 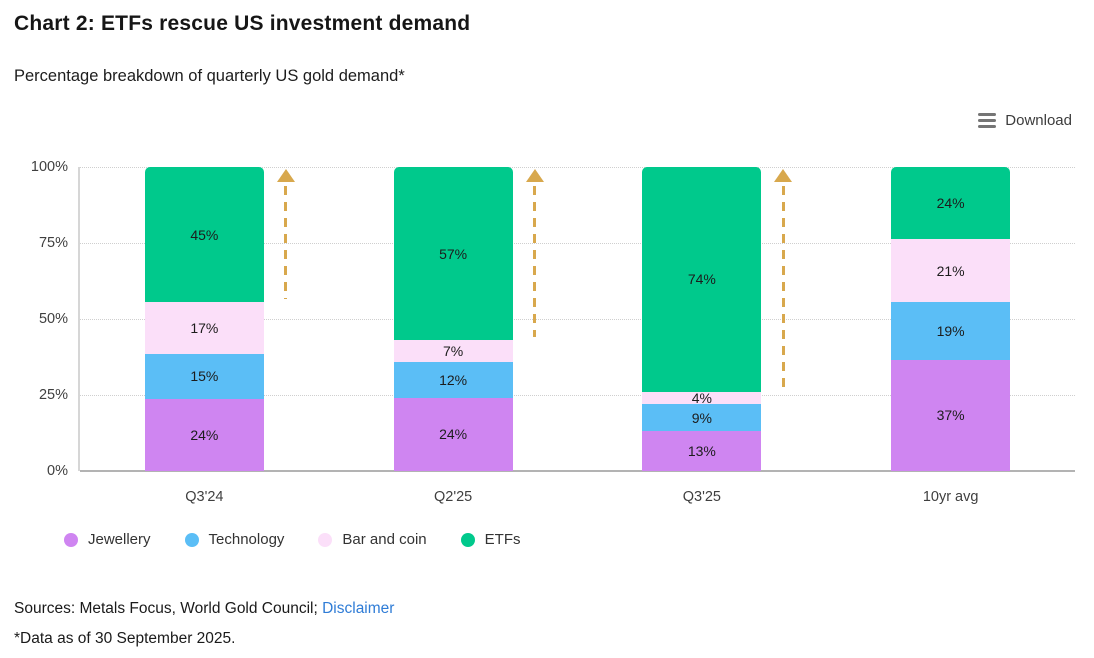 I want to click on x-axis-label-q325: Q3'25, so click(x=701, y=497).